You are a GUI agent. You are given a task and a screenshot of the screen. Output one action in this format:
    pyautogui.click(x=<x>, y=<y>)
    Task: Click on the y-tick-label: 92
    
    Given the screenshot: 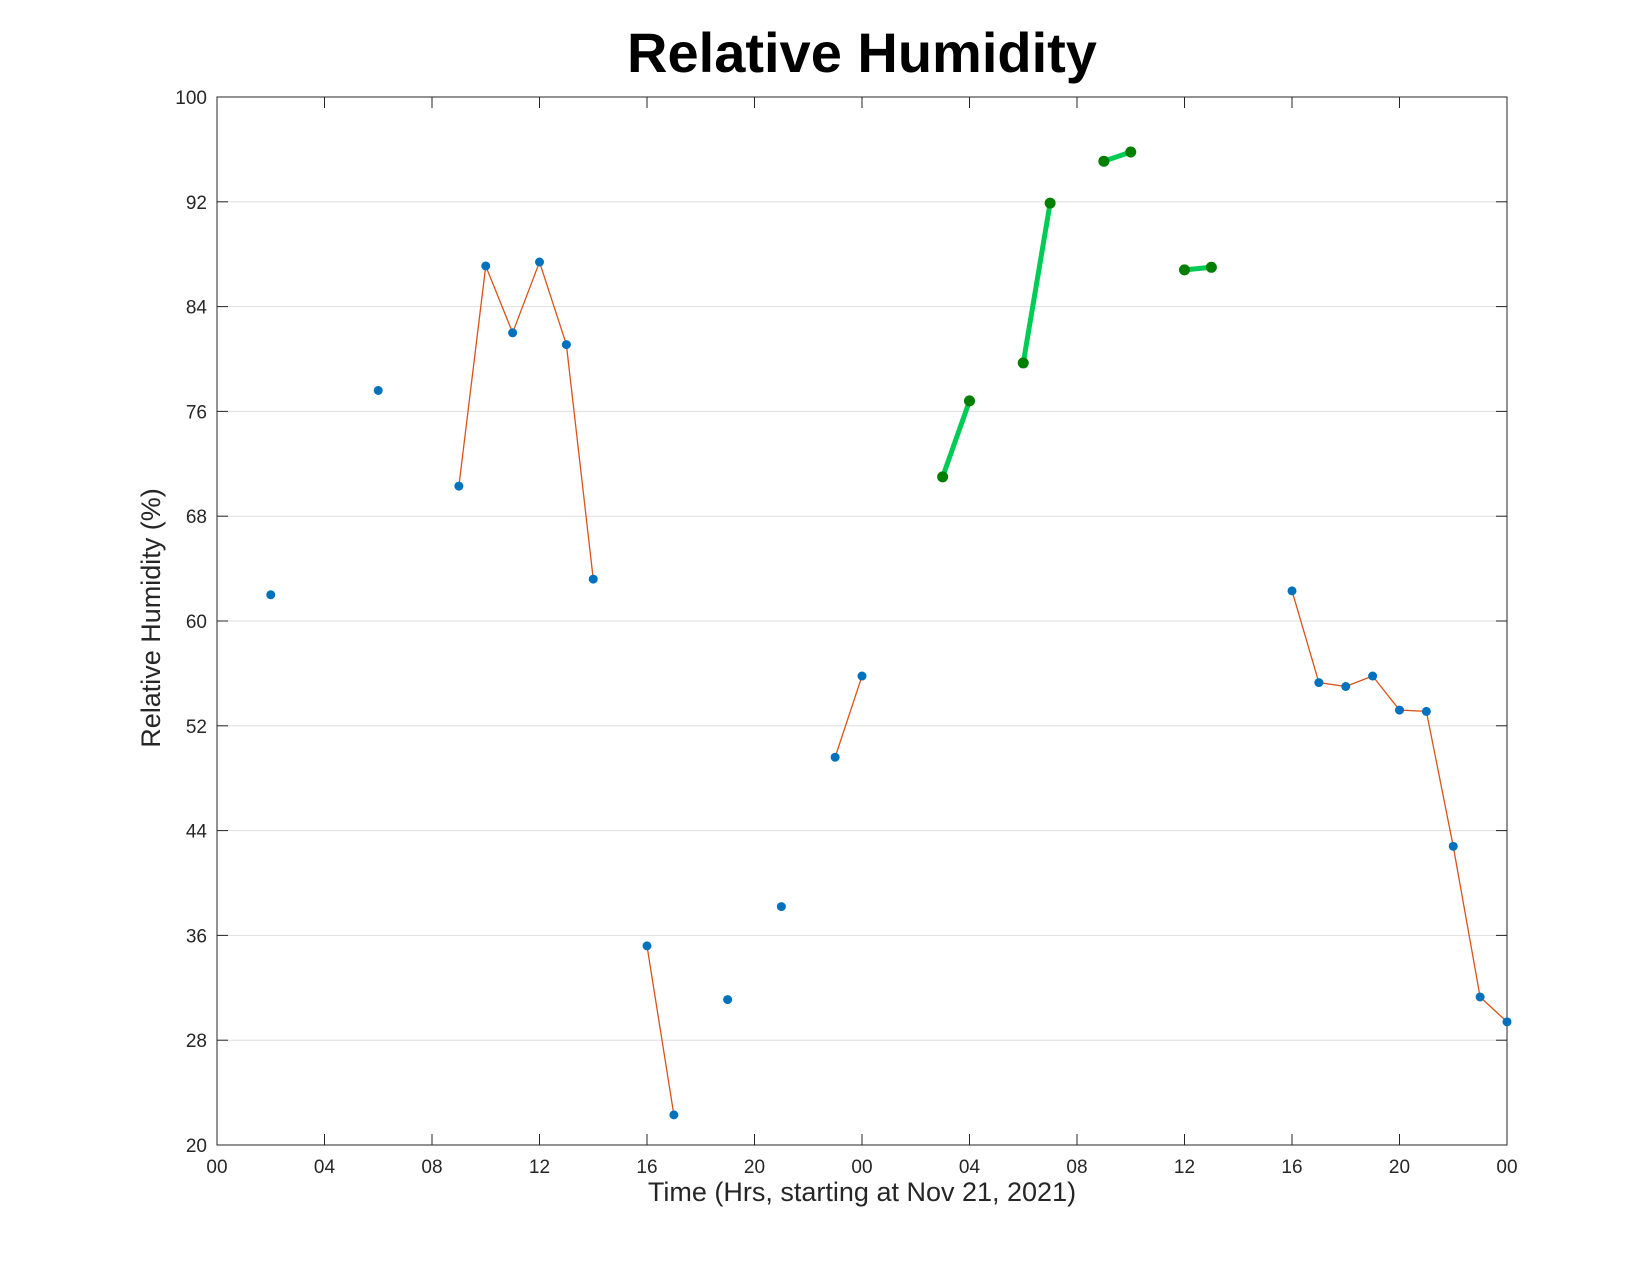 What is the action you would take?
    pyautogui.click(x=196, y=203)
    